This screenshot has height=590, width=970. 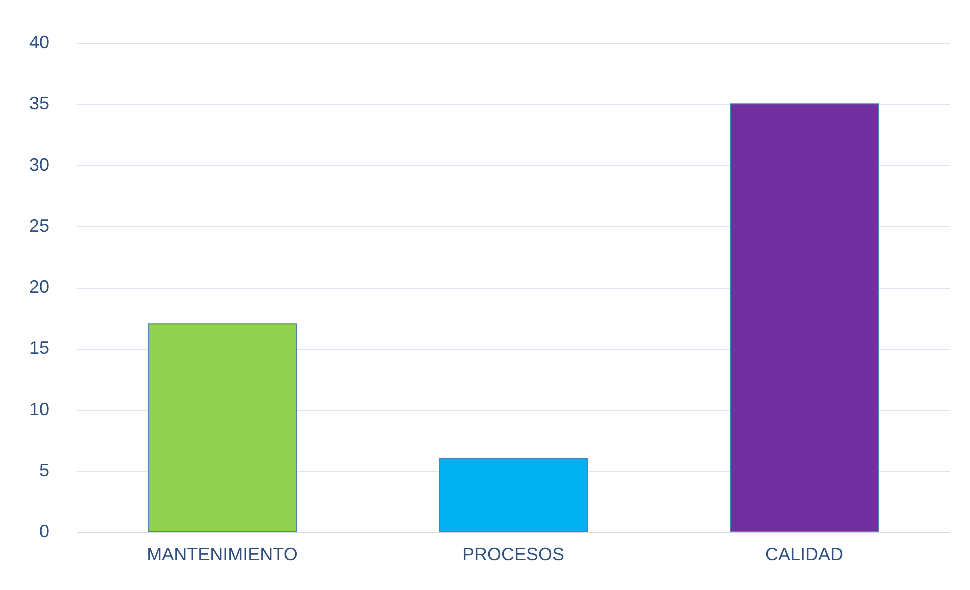 What do you see at coordinates (39, 348) in the screenshot?
I see `y-tick-label: 15` at bounding box center [39, 348].